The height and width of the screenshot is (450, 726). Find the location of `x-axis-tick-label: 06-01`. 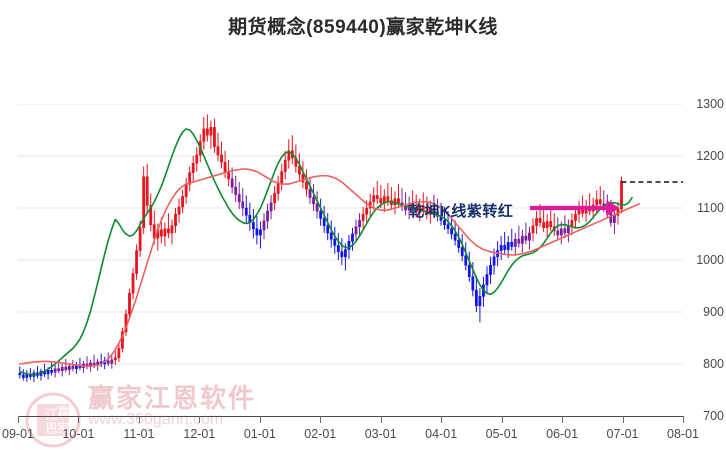

x-axis-tick-label: 06-01 is located at coordinates (562, 434).